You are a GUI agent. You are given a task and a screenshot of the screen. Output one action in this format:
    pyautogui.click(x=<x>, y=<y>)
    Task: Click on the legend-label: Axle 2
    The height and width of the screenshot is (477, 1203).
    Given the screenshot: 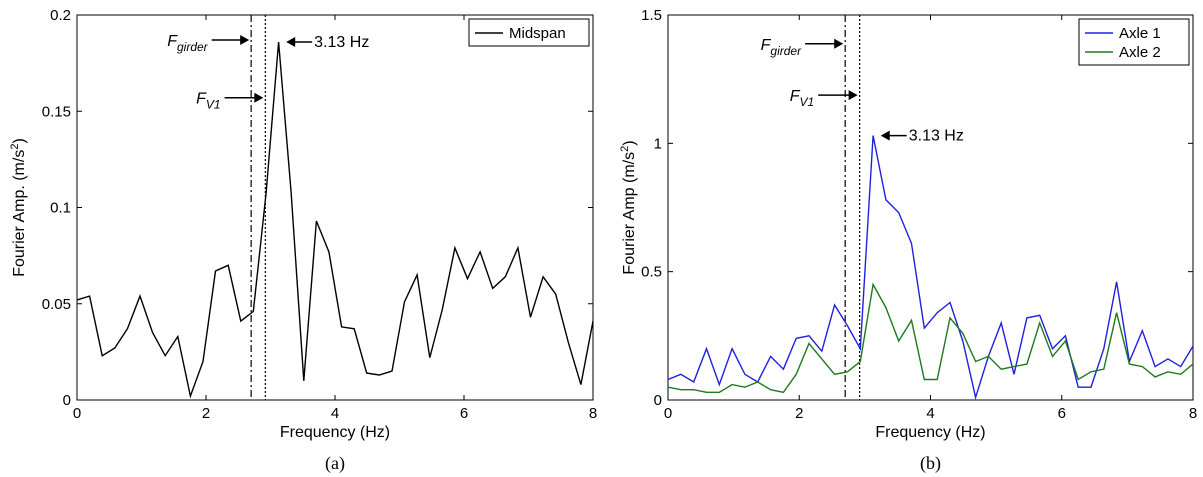 What is the action you would take?
    pyautogui.click(x=1140, y=52)
    